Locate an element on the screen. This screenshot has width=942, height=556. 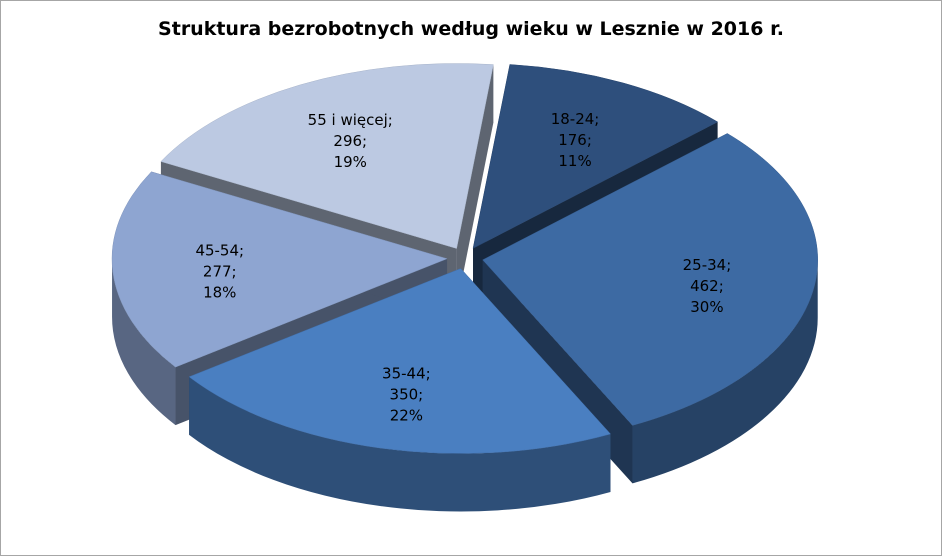
slice-label: 25-34; 462; 30% is located at coordinates (707, 286).